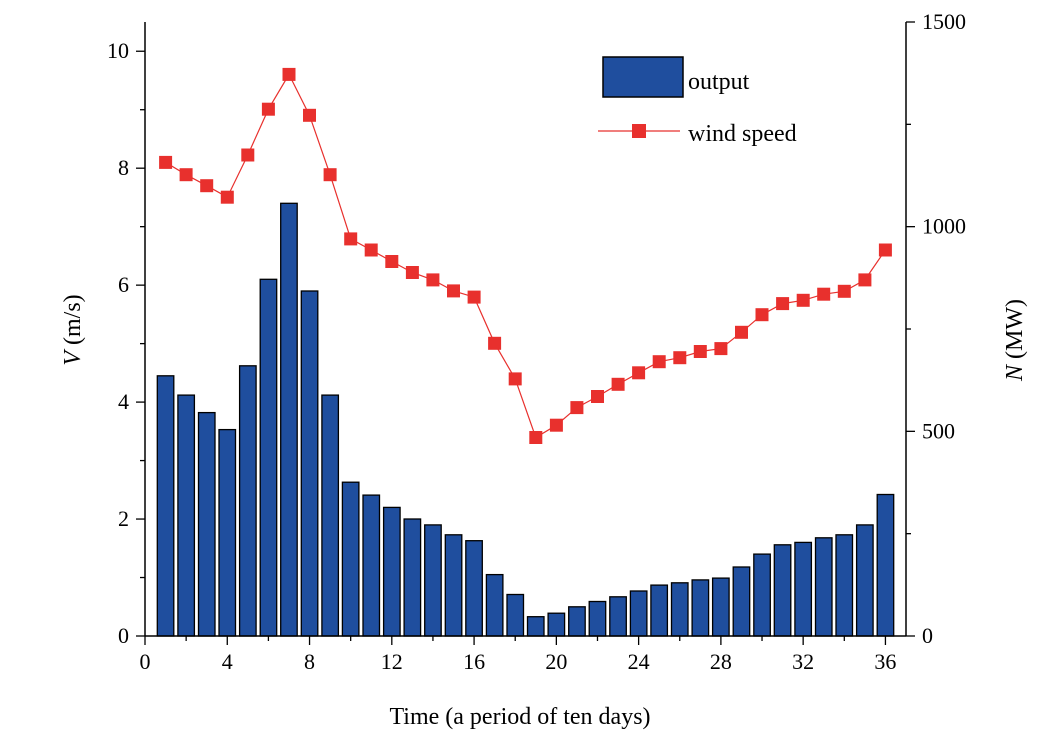 This screenshot has height=745, width=1049. What do you see at coordinates (118, 50) in the screenshot?
I see `left-tick-label-10: 10` at bounding box center [118, 50].